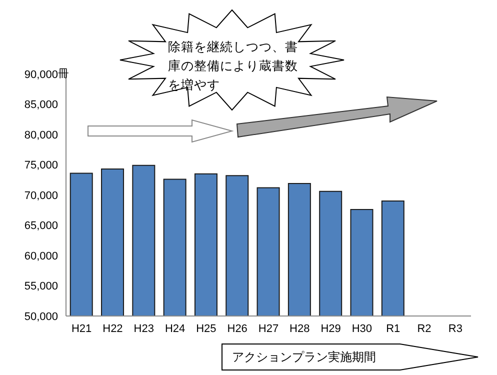 The height and width of the screenshot is (375, 497). Describe the element at coordinates (233, 66) in the screenshot. I see `annotation: 除籍を継続しつつ、書庫の整備により蔵書数を増やす` at that location.